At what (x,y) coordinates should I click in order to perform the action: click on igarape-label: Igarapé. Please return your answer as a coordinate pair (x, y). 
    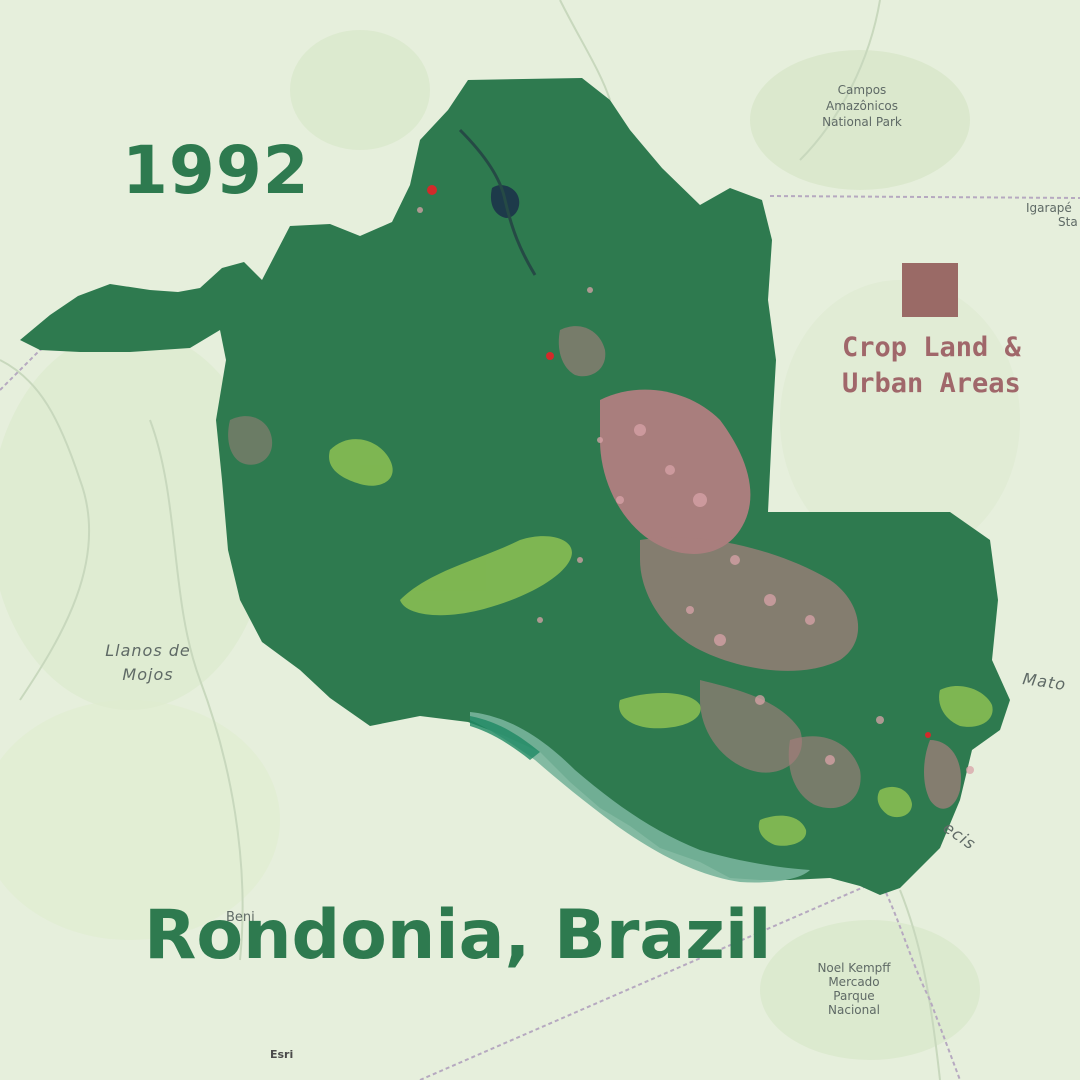
    Looking at the image, I should click on (1049, 208).